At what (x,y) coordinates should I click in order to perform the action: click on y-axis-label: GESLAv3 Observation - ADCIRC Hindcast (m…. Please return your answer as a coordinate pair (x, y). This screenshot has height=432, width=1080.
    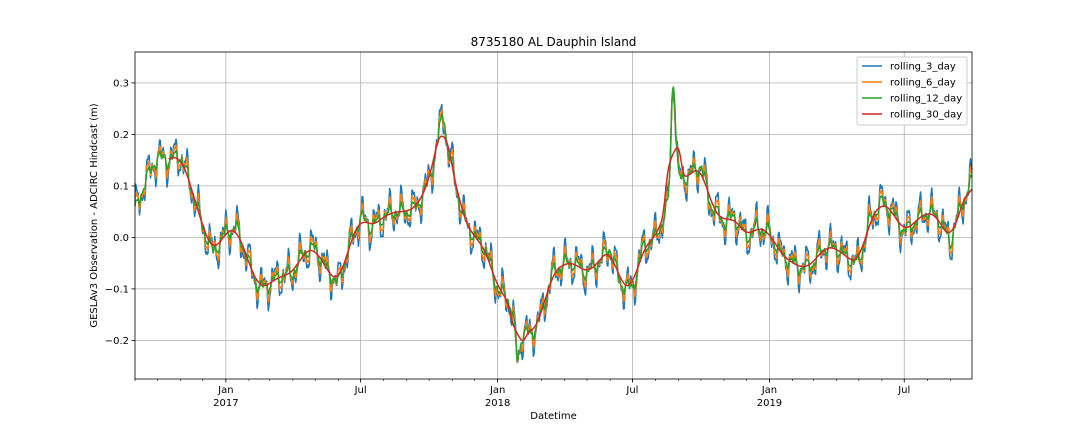
    Looking at the image, I should click on (94, 215).